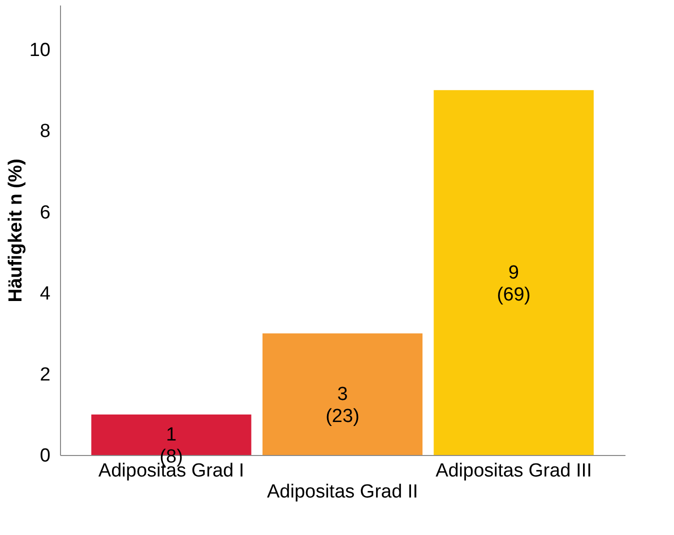  I want to click on y-tick-label: 0, so click(45, 456).